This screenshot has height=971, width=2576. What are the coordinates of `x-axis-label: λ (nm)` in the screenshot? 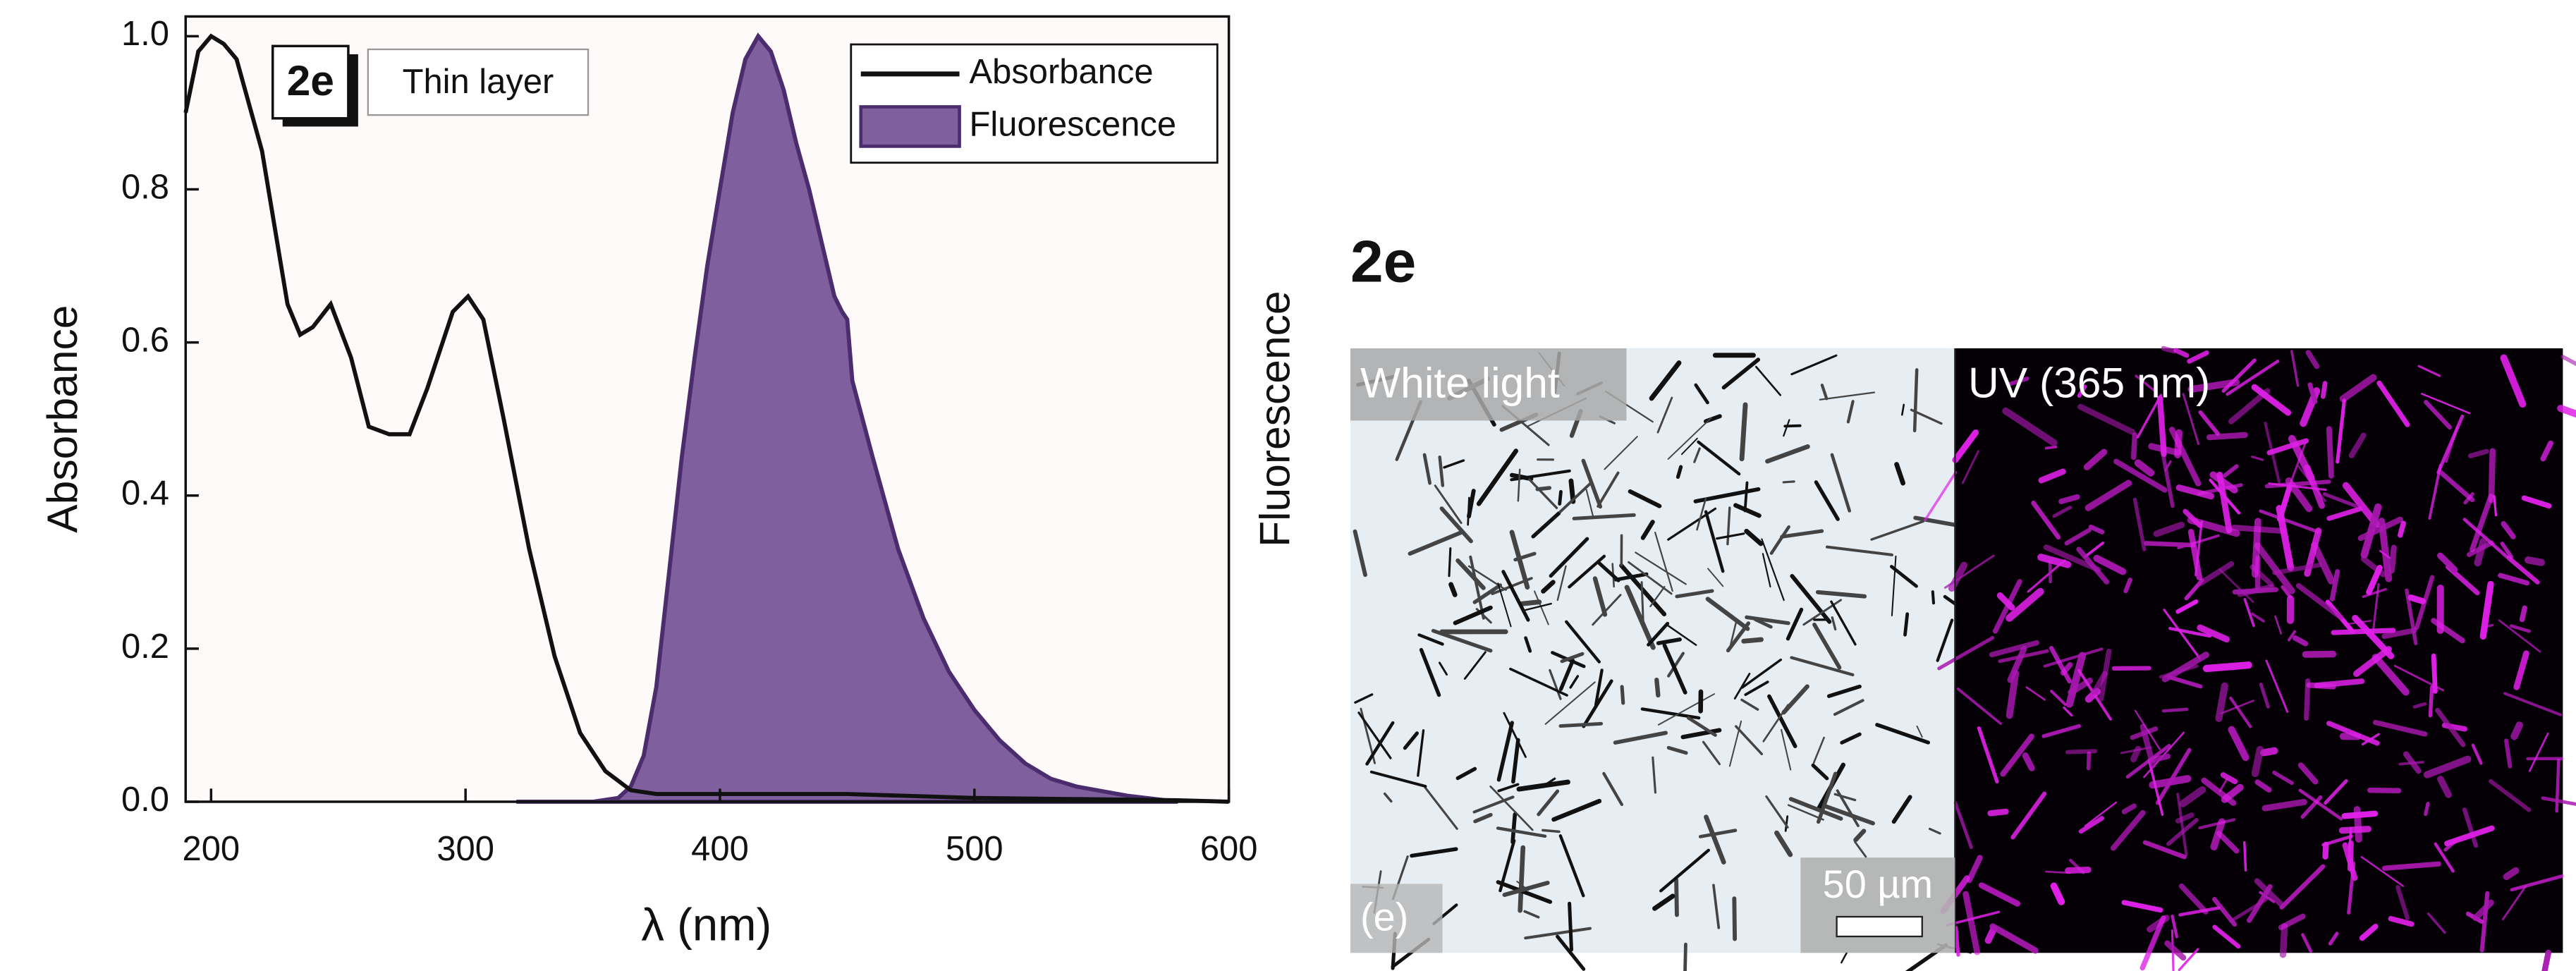 It's located at (706, 925).